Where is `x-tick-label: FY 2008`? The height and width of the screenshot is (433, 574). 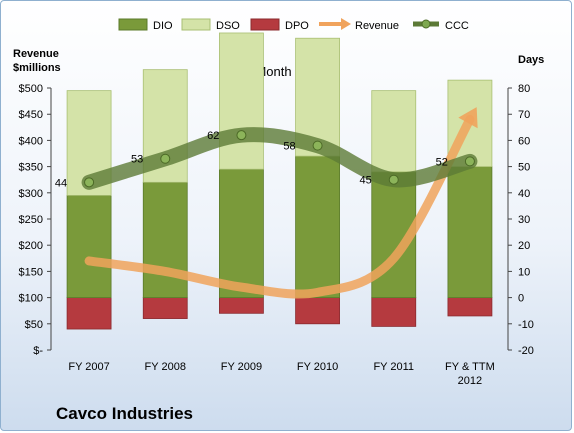
x-tick-label: FY 2008 is located at coordinates (165, 367).